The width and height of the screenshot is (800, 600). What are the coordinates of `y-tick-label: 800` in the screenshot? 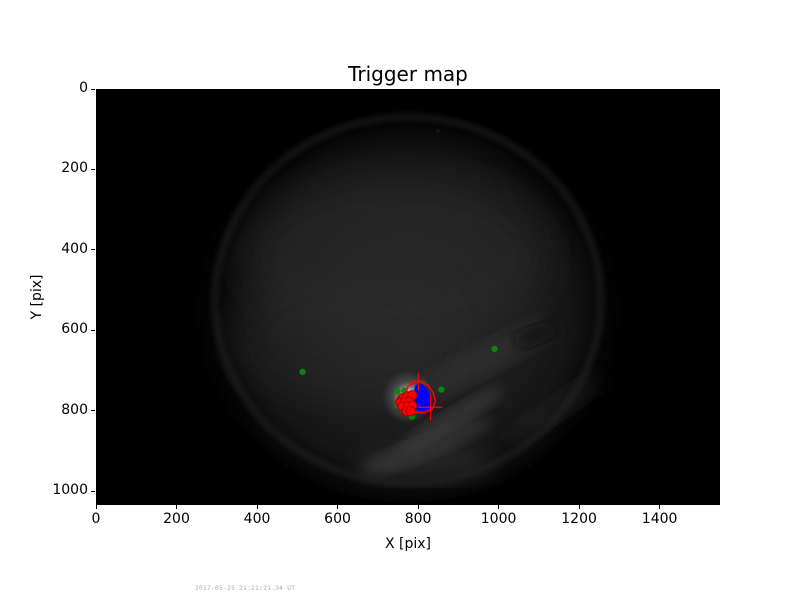 It's located at (74, 409).